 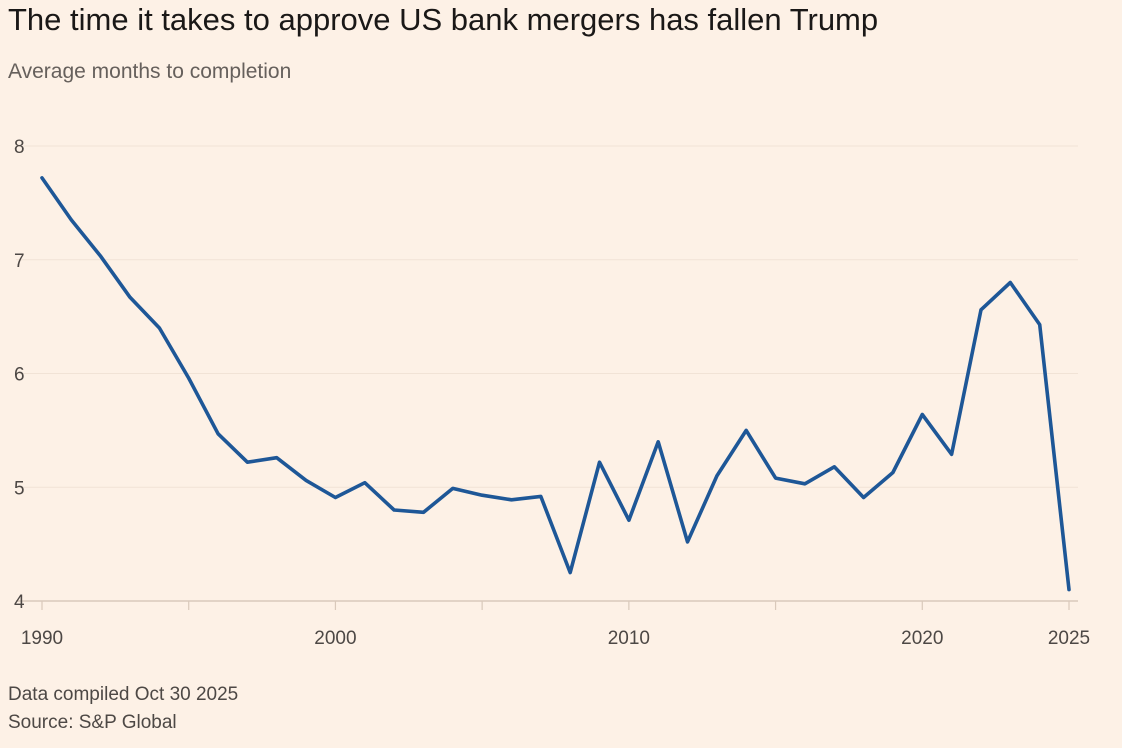 What do you see at coordinates (1069, 638) in the screenshot?
I see `x-tick-label-2025: 2025` at bounding box center [1069, 638].